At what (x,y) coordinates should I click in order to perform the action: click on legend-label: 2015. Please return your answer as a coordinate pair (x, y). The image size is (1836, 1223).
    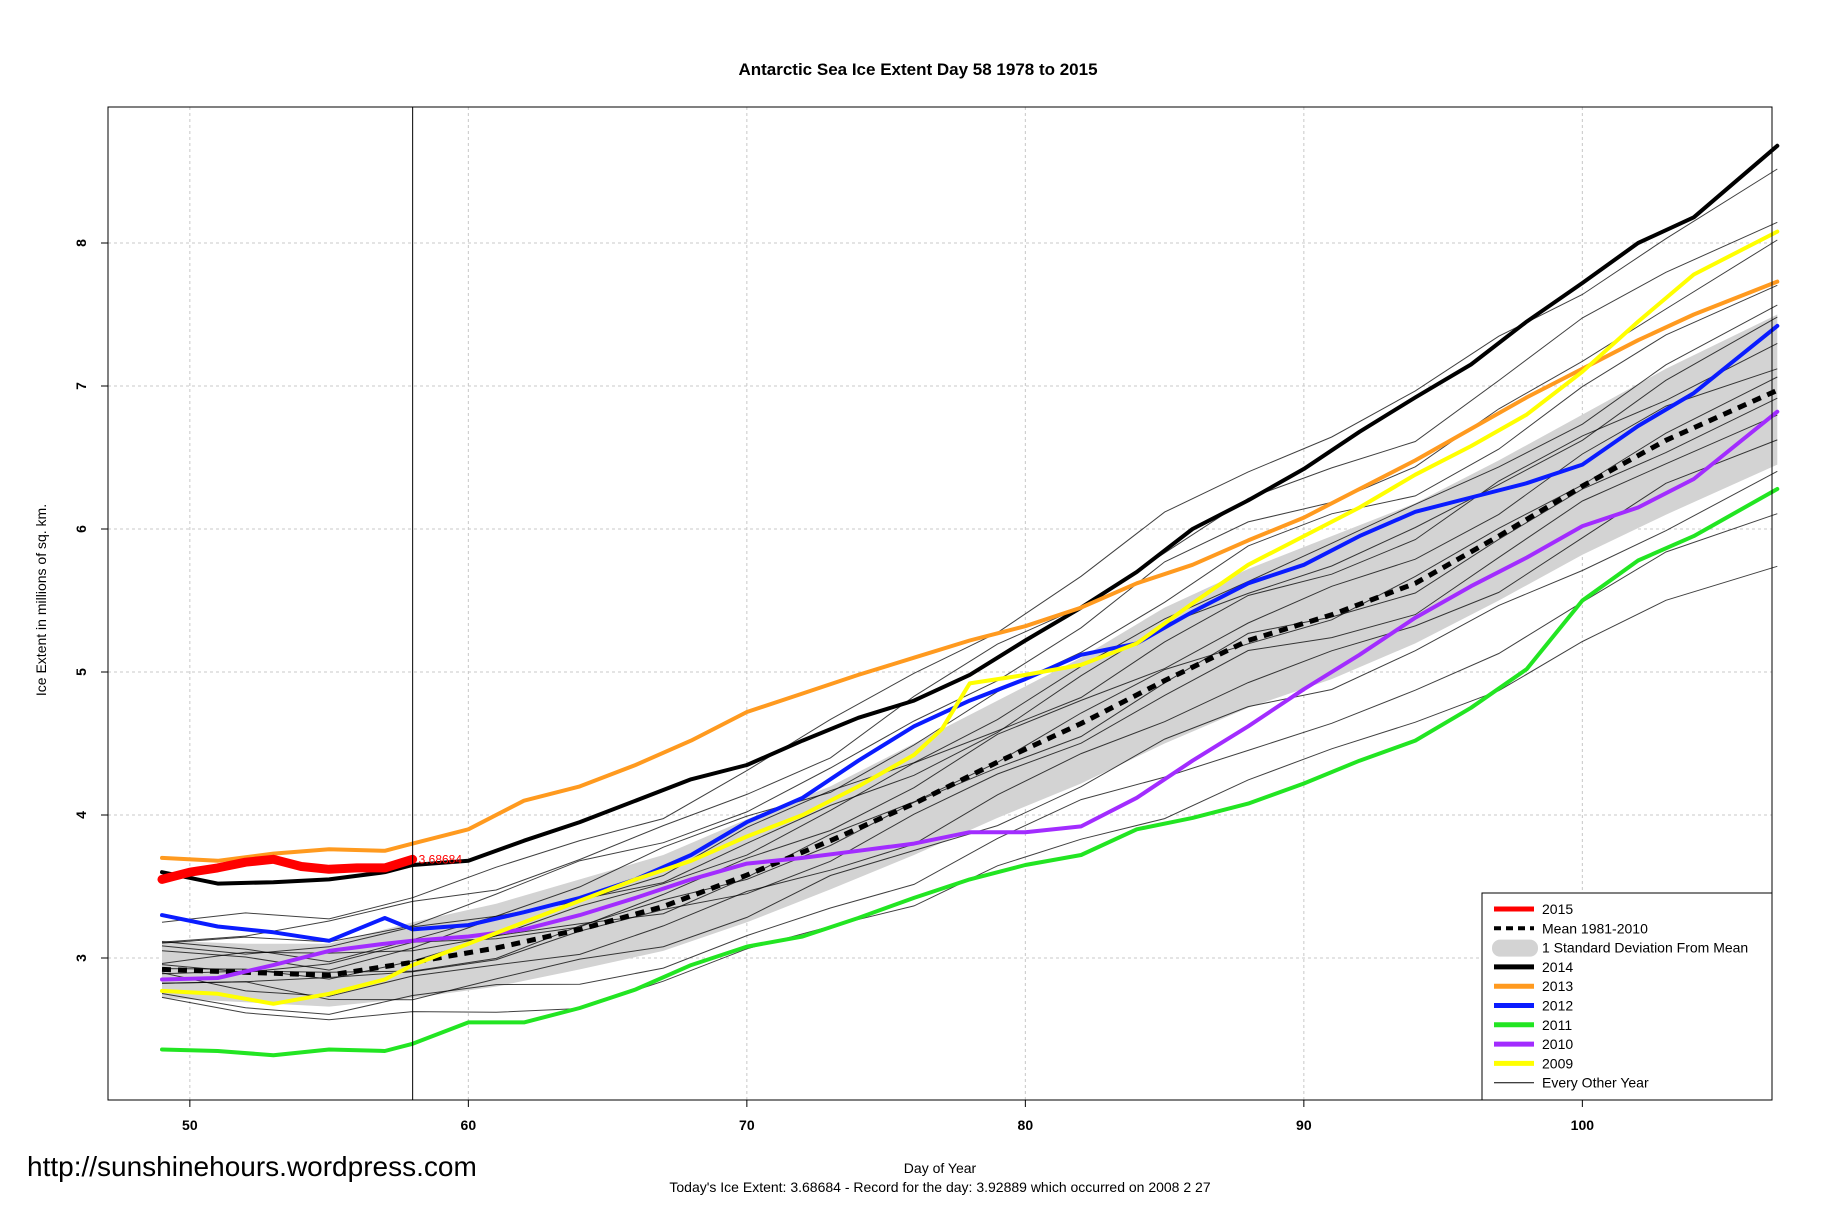
    Looking at the image, I should click on (1557, 909).